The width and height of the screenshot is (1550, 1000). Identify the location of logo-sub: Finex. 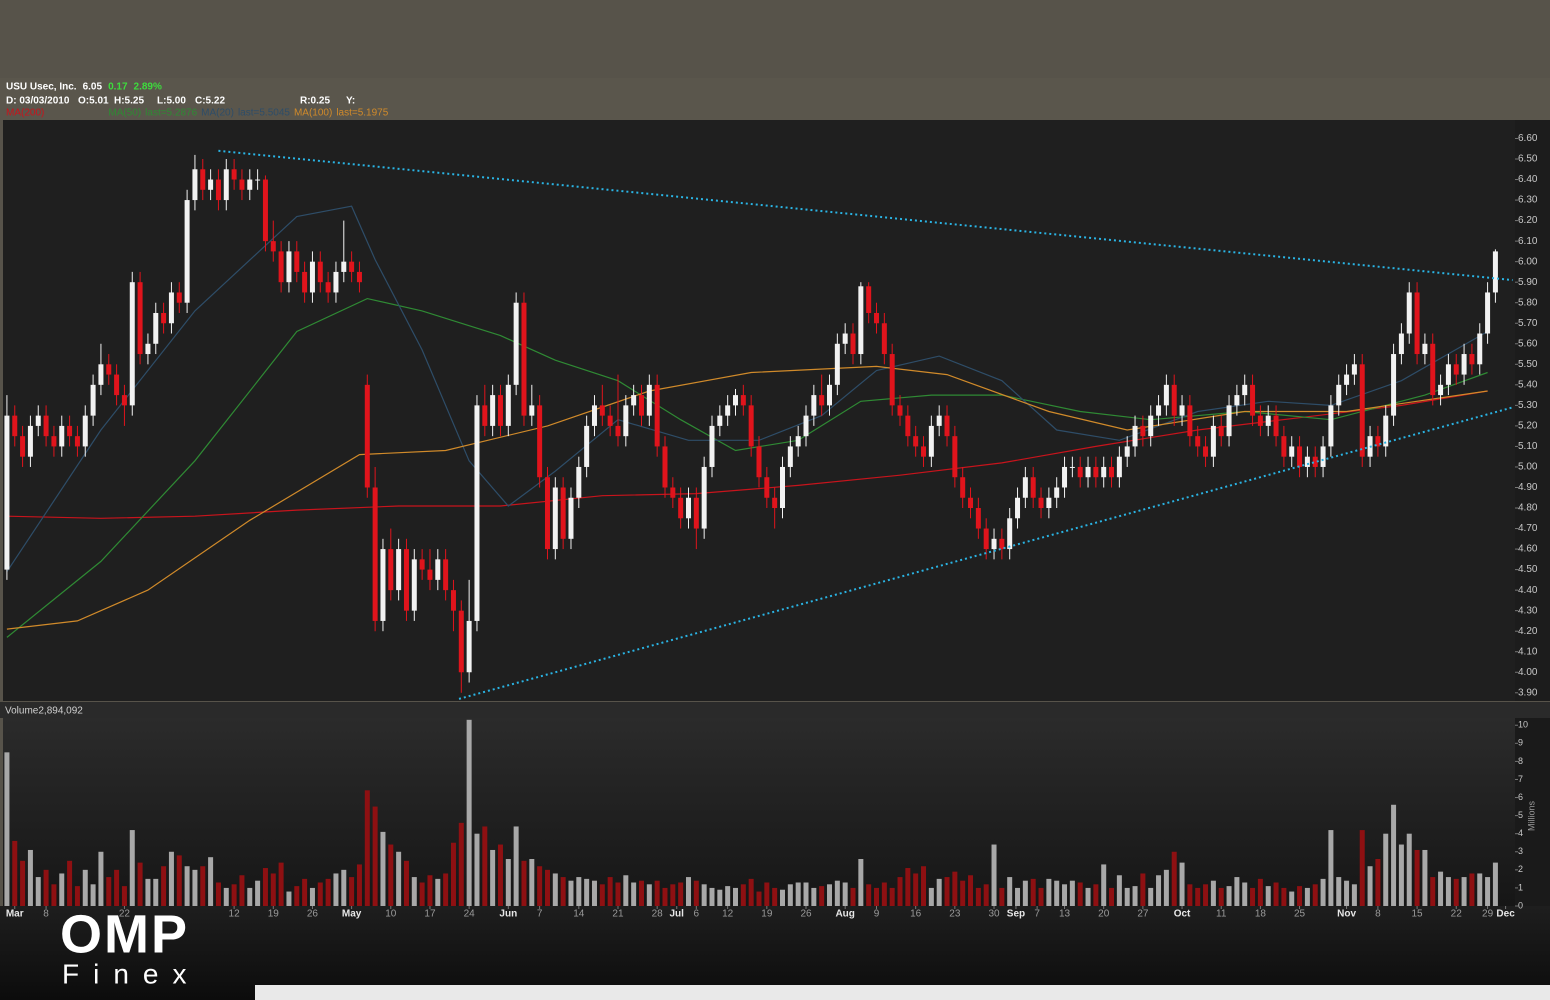
(131, 973).